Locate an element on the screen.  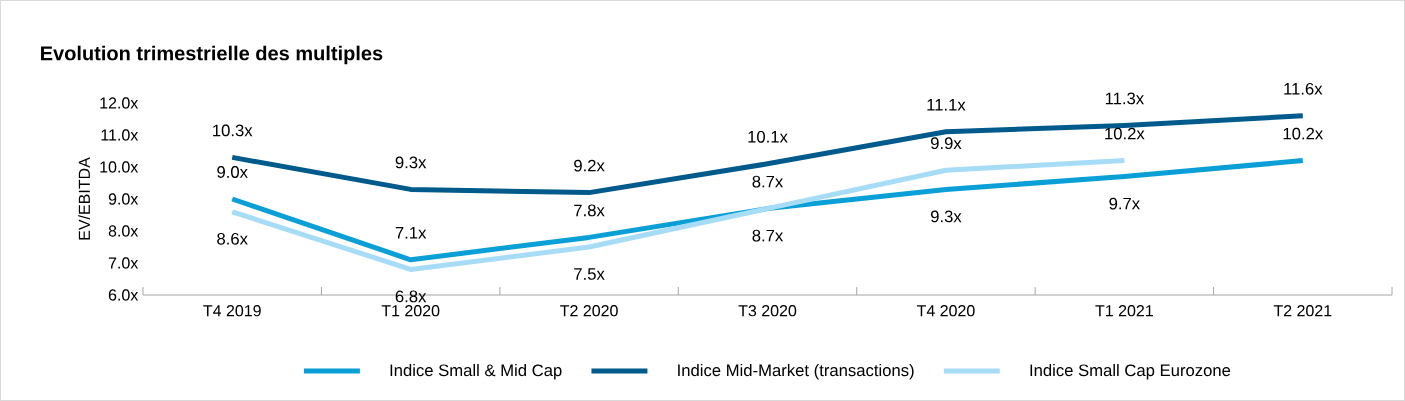
data-label: 9.0x is located at coordinates (232, 172).